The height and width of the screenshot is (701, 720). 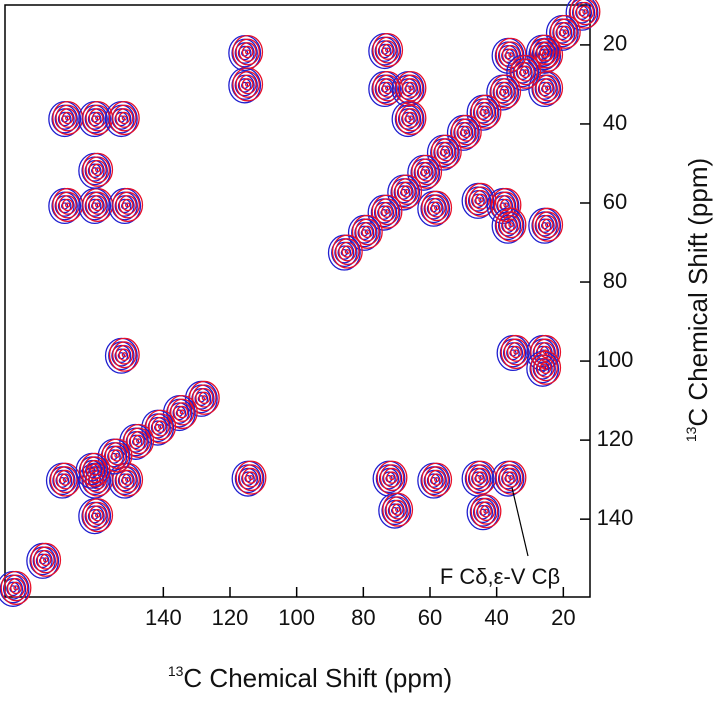 What do you see at coordinates (698, 300) in the screenshot?
I see `y-axis-title: 13C Chemical Shift (ppm)` at bounding box center [698, 300].